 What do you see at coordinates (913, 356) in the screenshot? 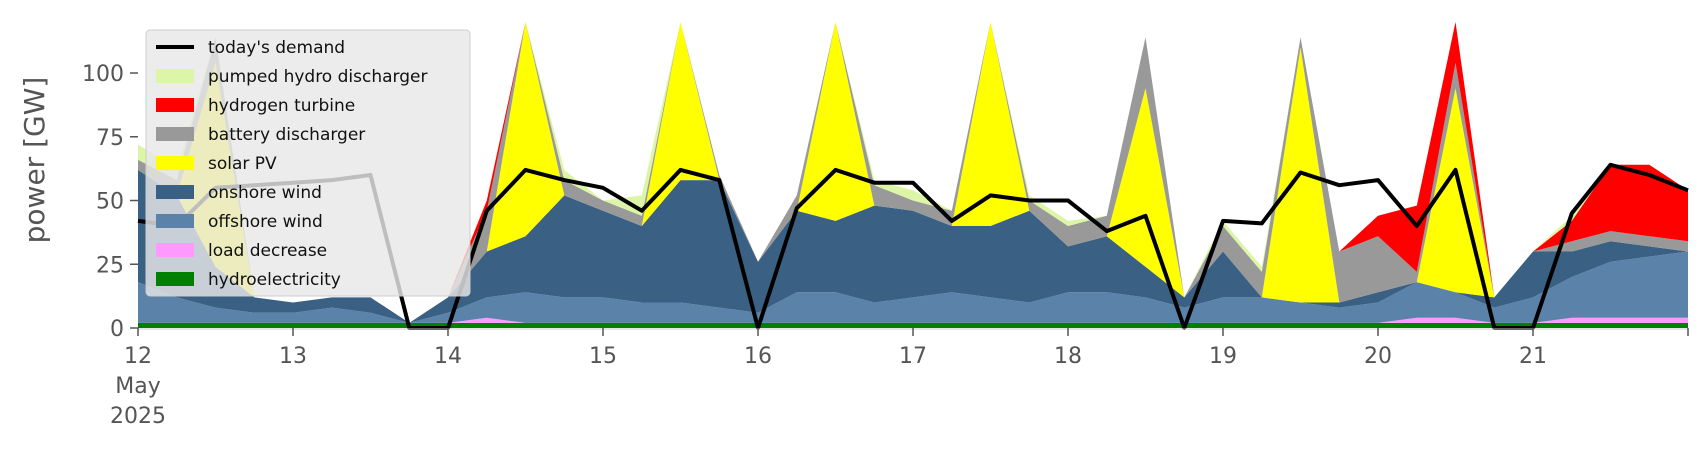
I see `x-tick-label: 17` at bounding box center [913, 356].